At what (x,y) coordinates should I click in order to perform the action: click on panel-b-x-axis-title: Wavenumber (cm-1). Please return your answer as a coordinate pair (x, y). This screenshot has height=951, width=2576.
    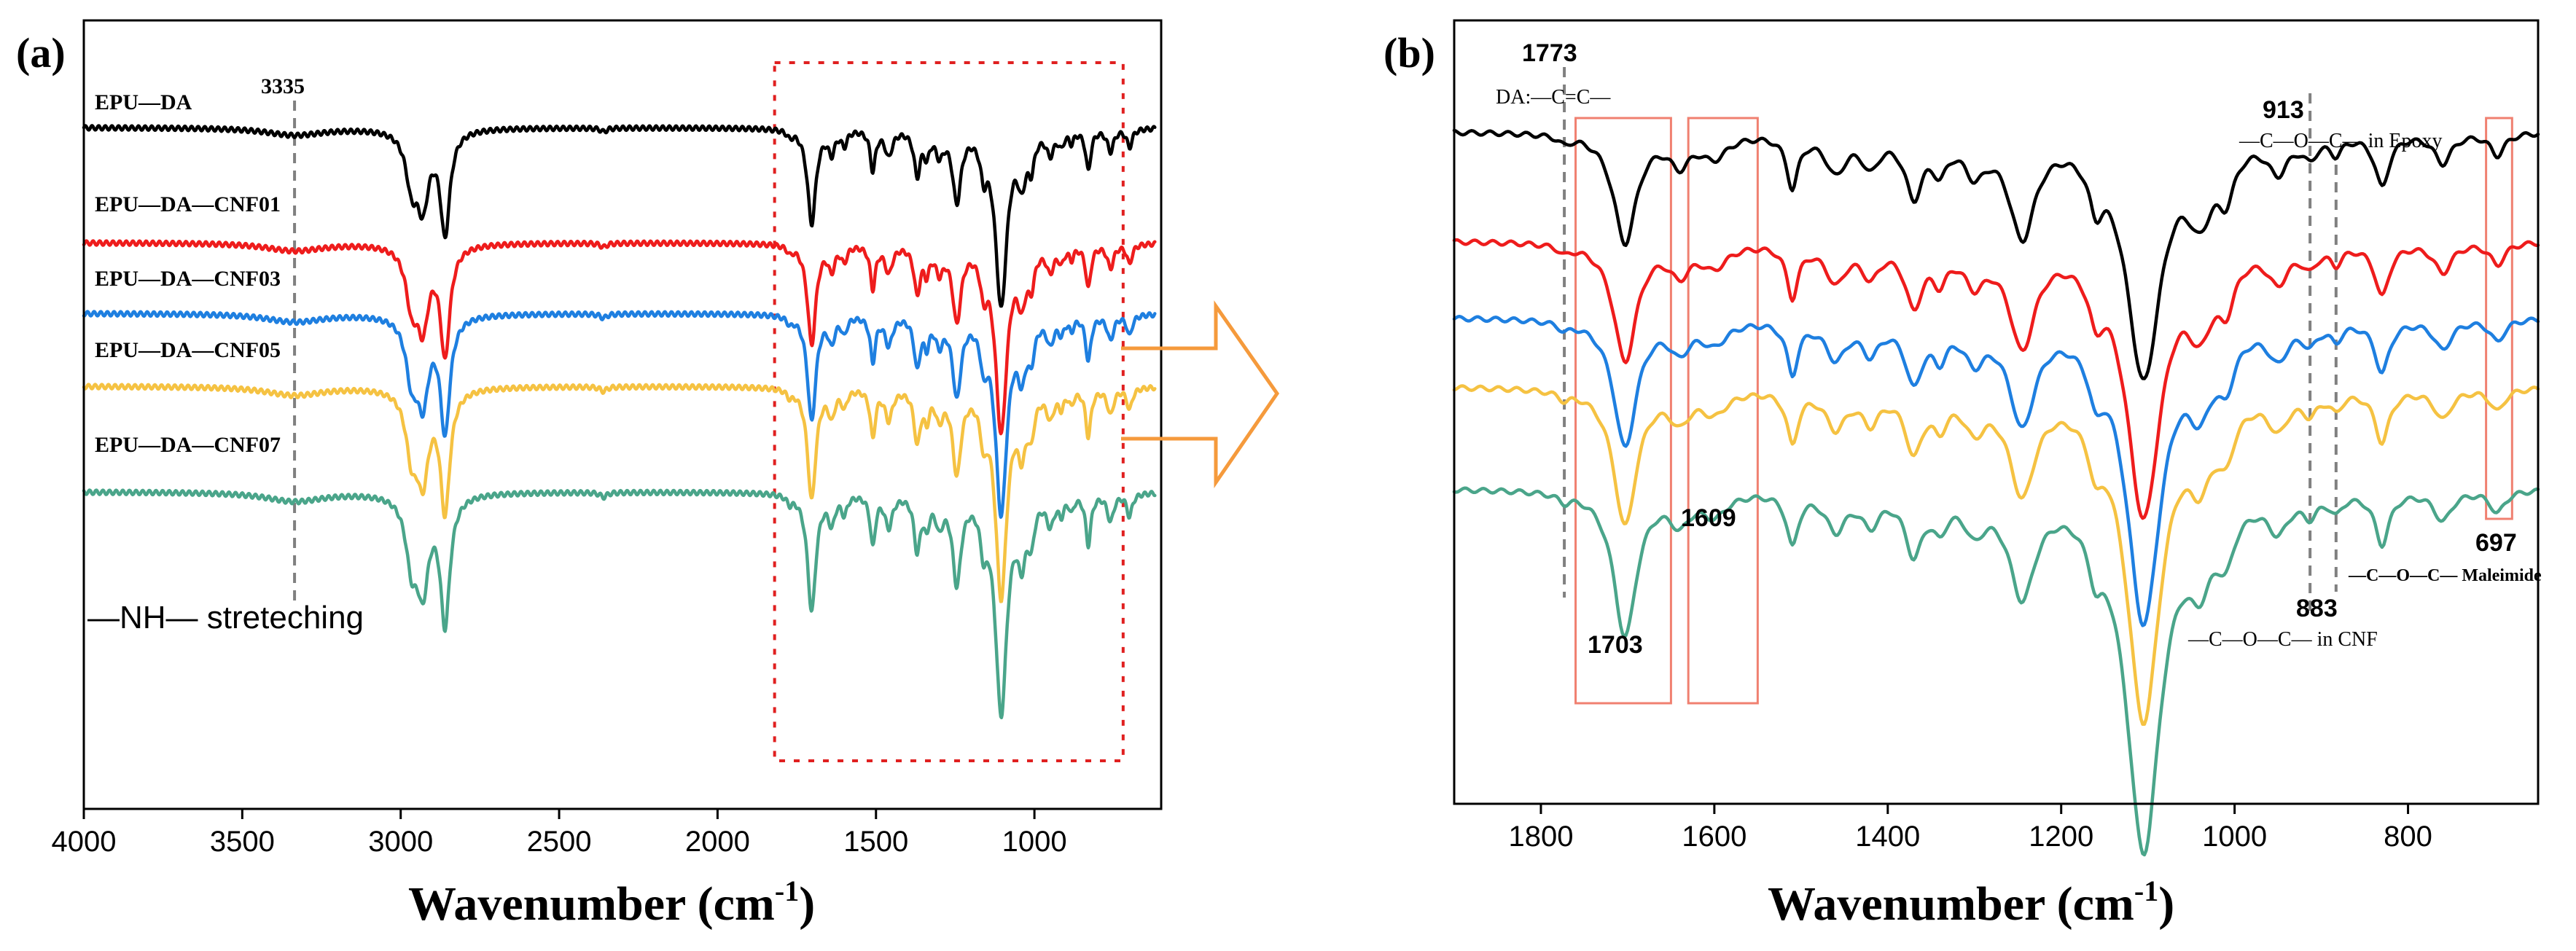
    Looking at the image, I should click on (1971, 902).